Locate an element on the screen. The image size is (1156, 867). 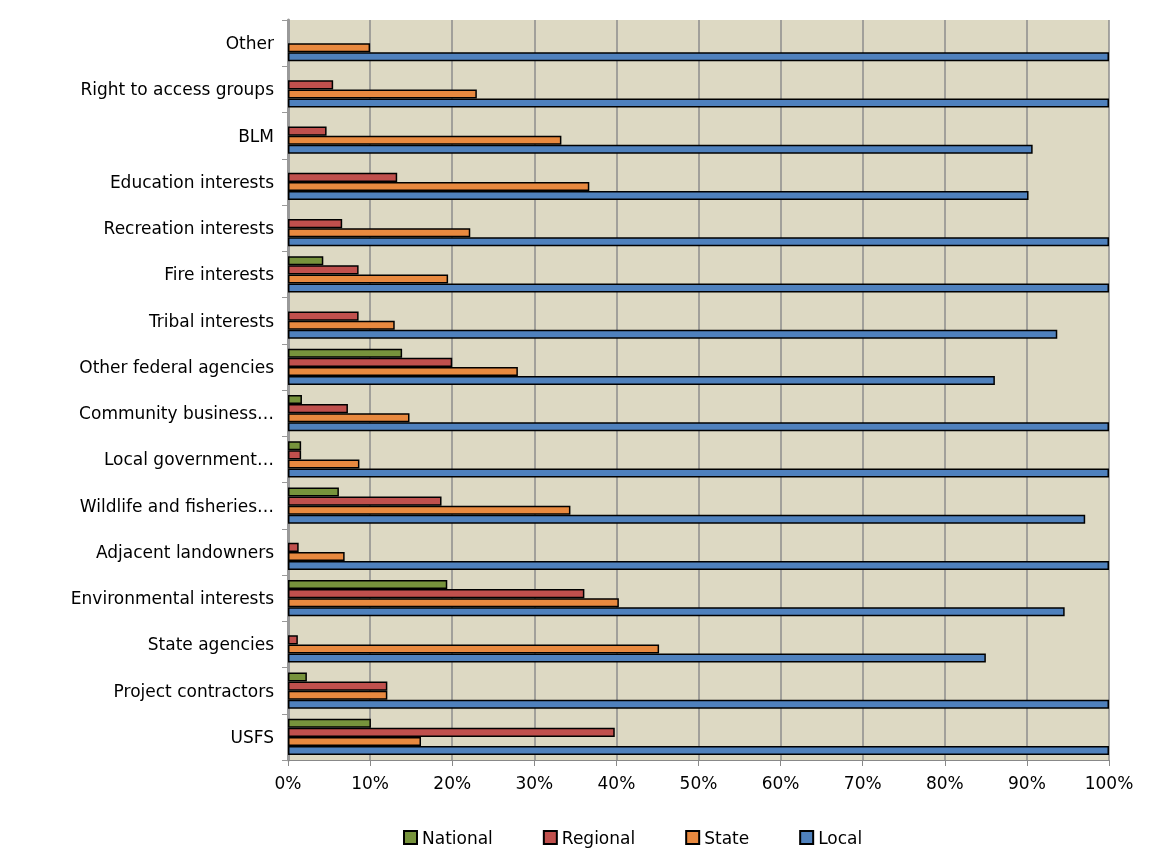
legend-label: Local is located at coordinates (840, 837).